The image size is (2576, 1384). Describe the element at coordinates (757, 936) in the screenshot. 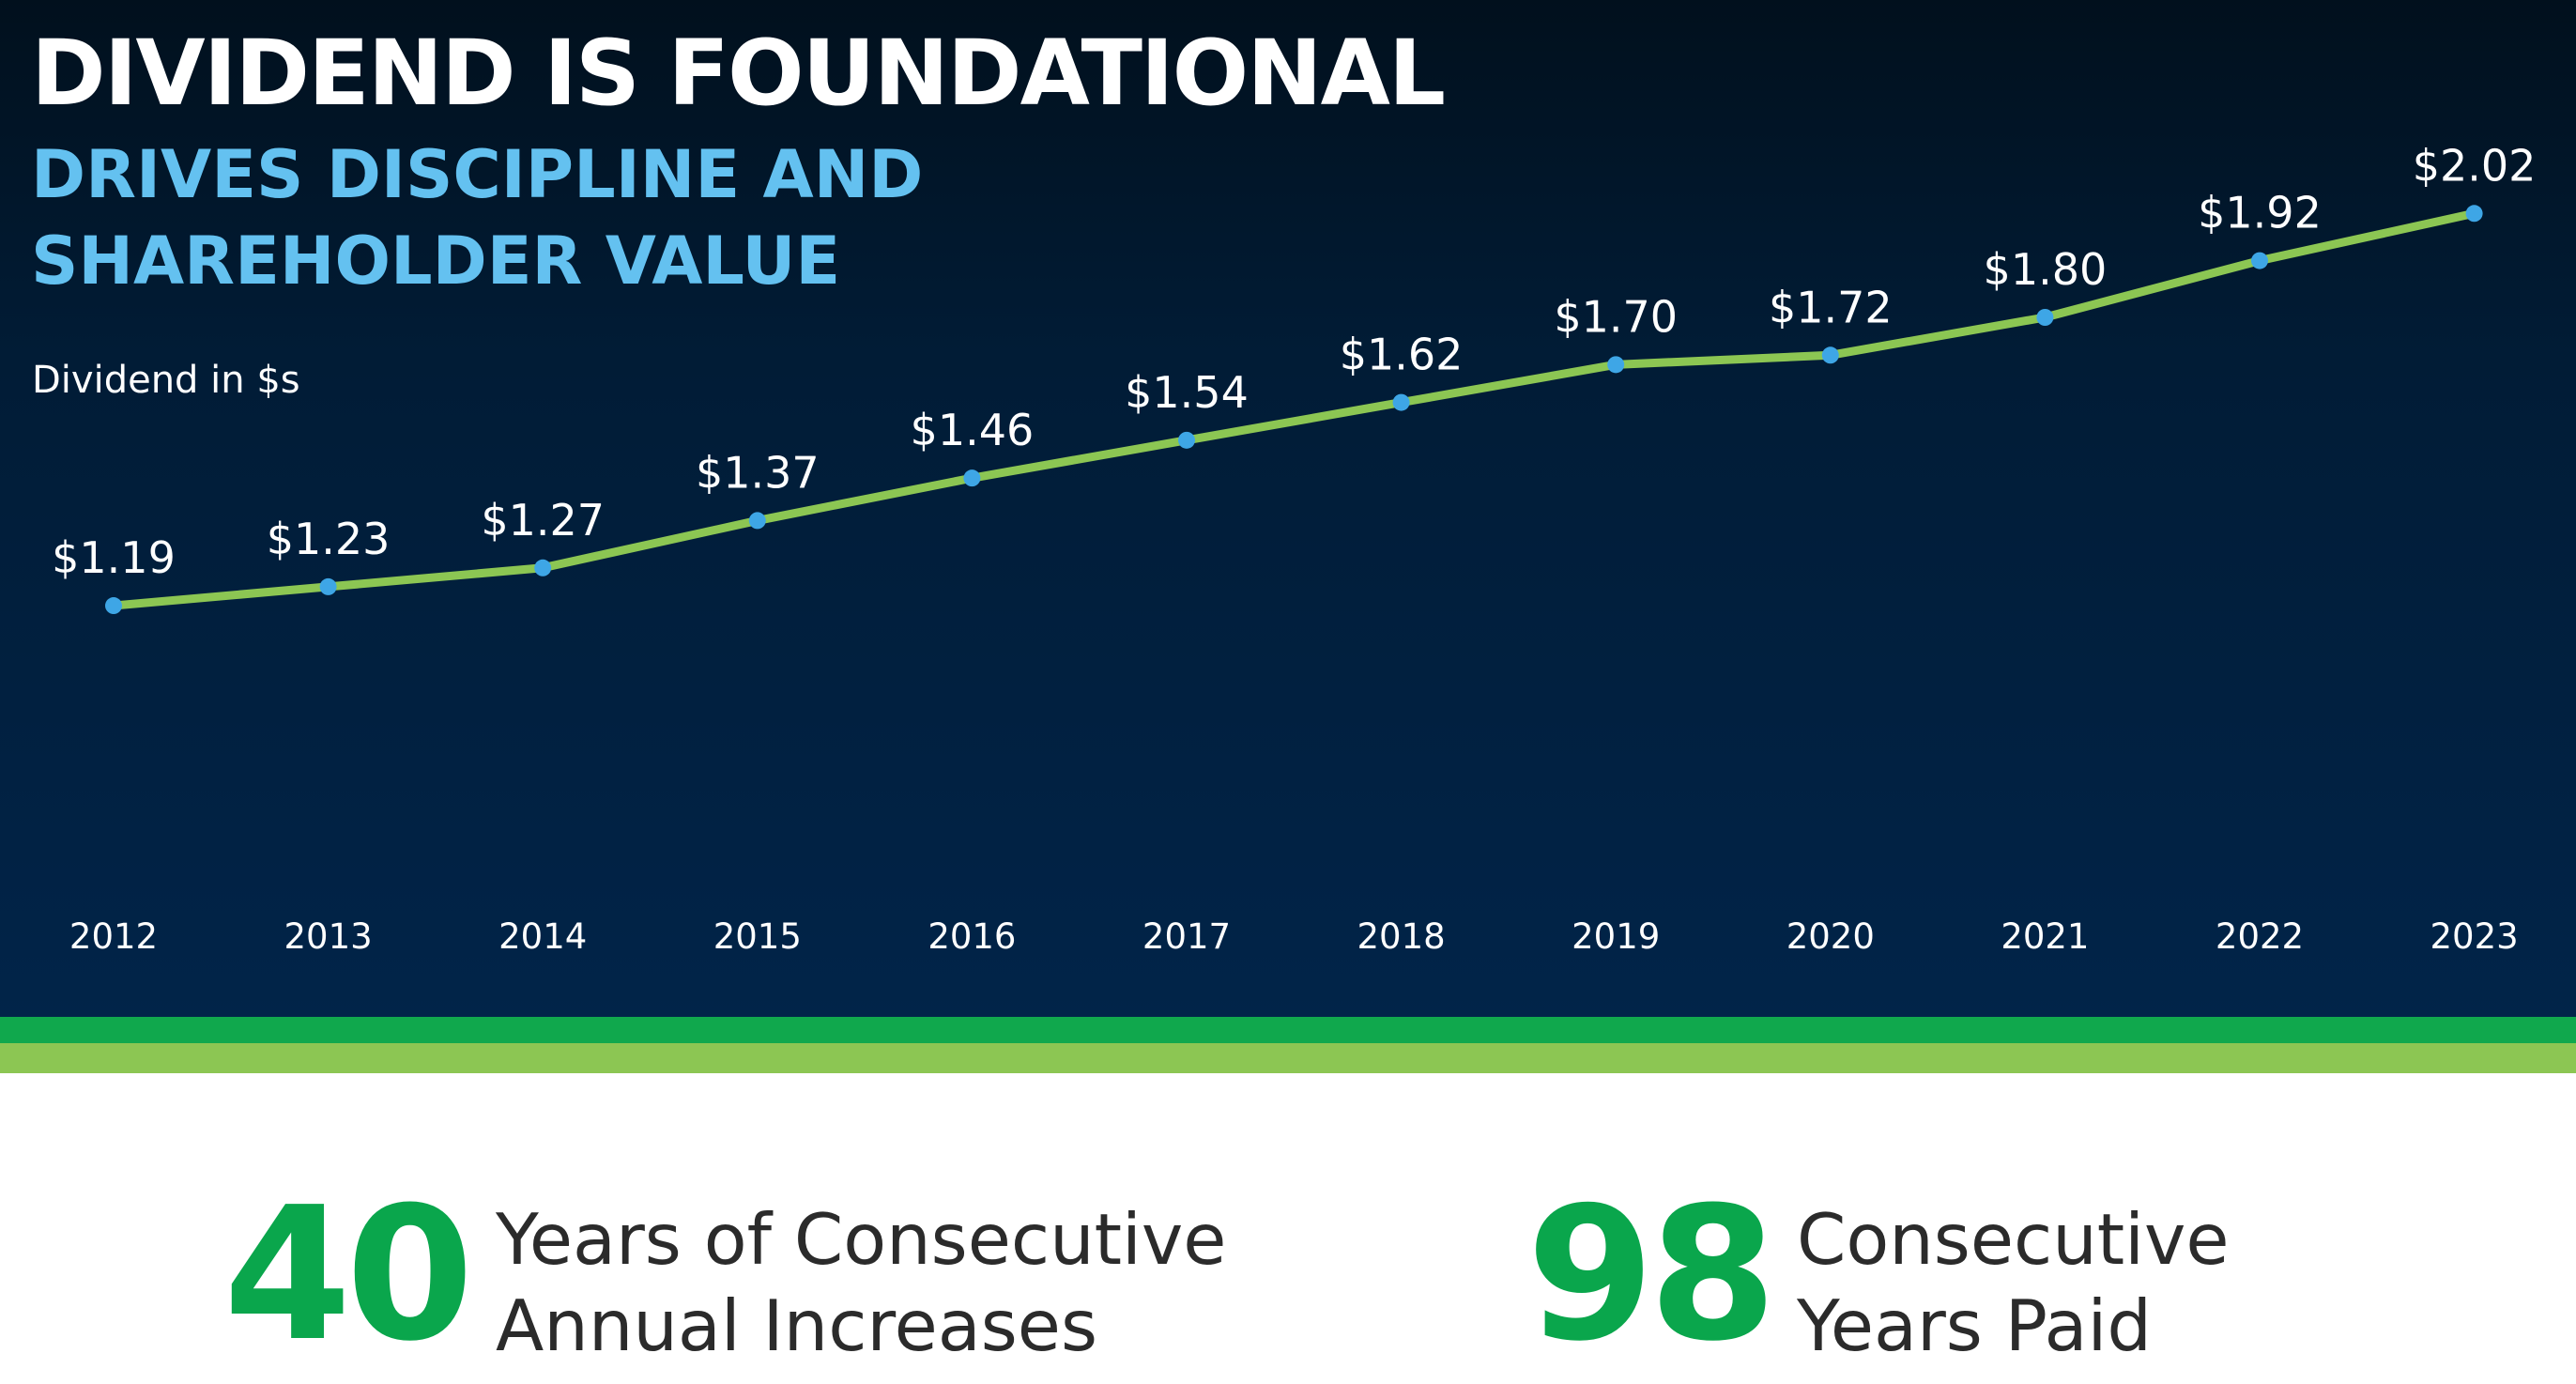

I see `x-tick-label-2015: 2015` at that location.